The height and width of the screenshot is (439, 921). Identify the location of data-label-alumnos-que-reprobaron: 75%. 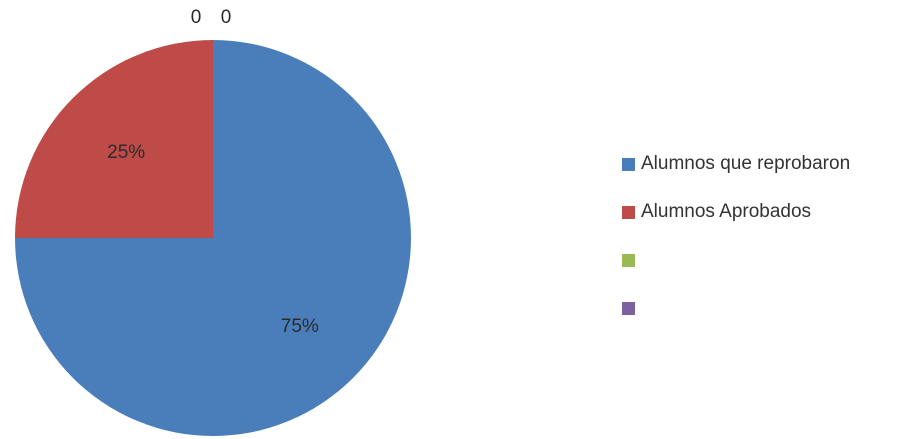
(300, 326).